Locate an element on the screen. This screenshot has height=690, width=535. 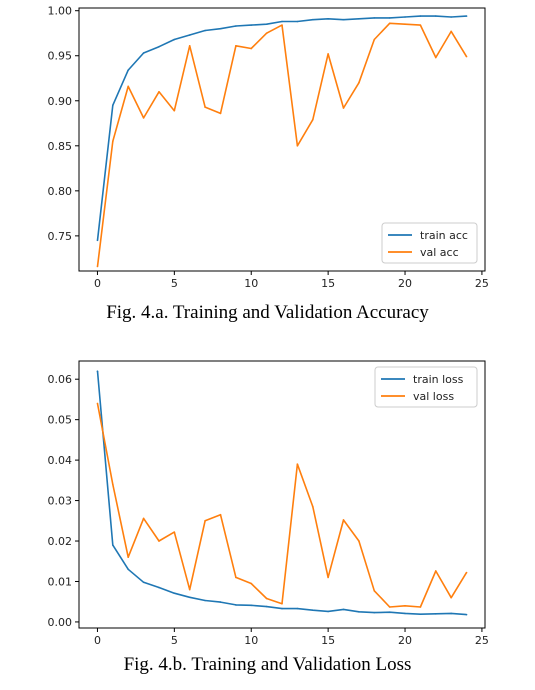
acc-legend-box is located at coordinates (429, 243).